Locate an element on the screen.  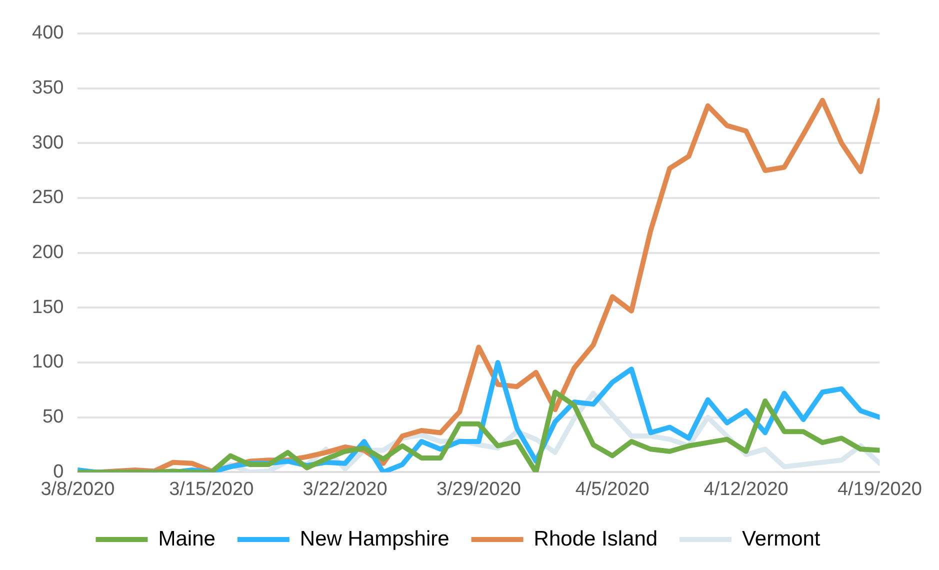
x-tick-label: 4/19/2020 is located at coordinates (879, 489).